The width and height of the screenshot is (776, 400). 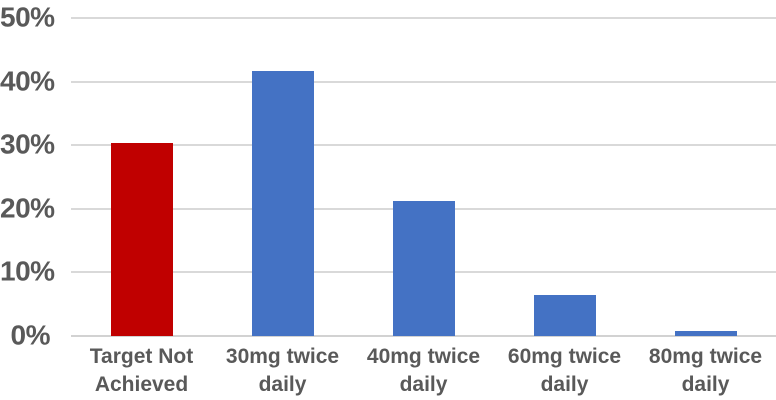 What do you see at coordinates (564, 370) in the screenshot?
I see `x-axis-category-label: 60mg twice daily` at bounding box center [564, 370].